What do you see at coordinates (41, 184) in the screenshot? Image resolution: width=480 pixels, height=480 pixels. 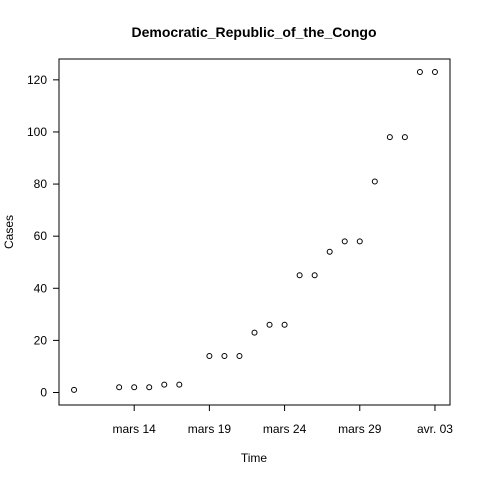 I see `y-tick-label: 80` at bounding box center [41, 184].